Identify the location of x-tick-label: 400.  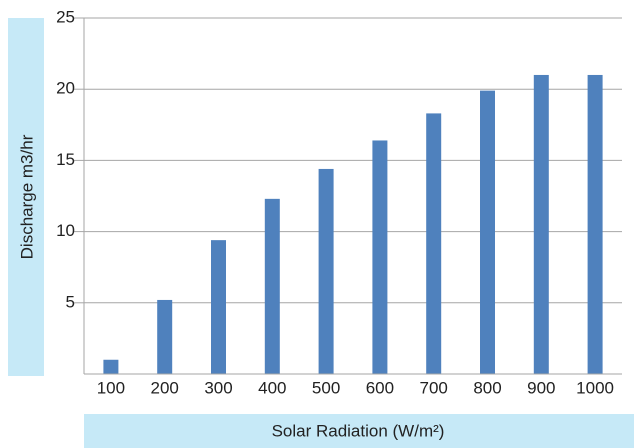
(272, 388).